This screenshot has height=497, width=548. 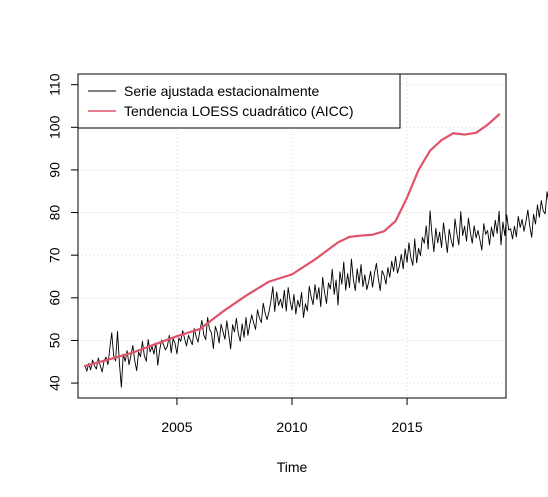 I want to click on legend-label: Serie ajustada estacionalmente, so click(x=222, y=91).